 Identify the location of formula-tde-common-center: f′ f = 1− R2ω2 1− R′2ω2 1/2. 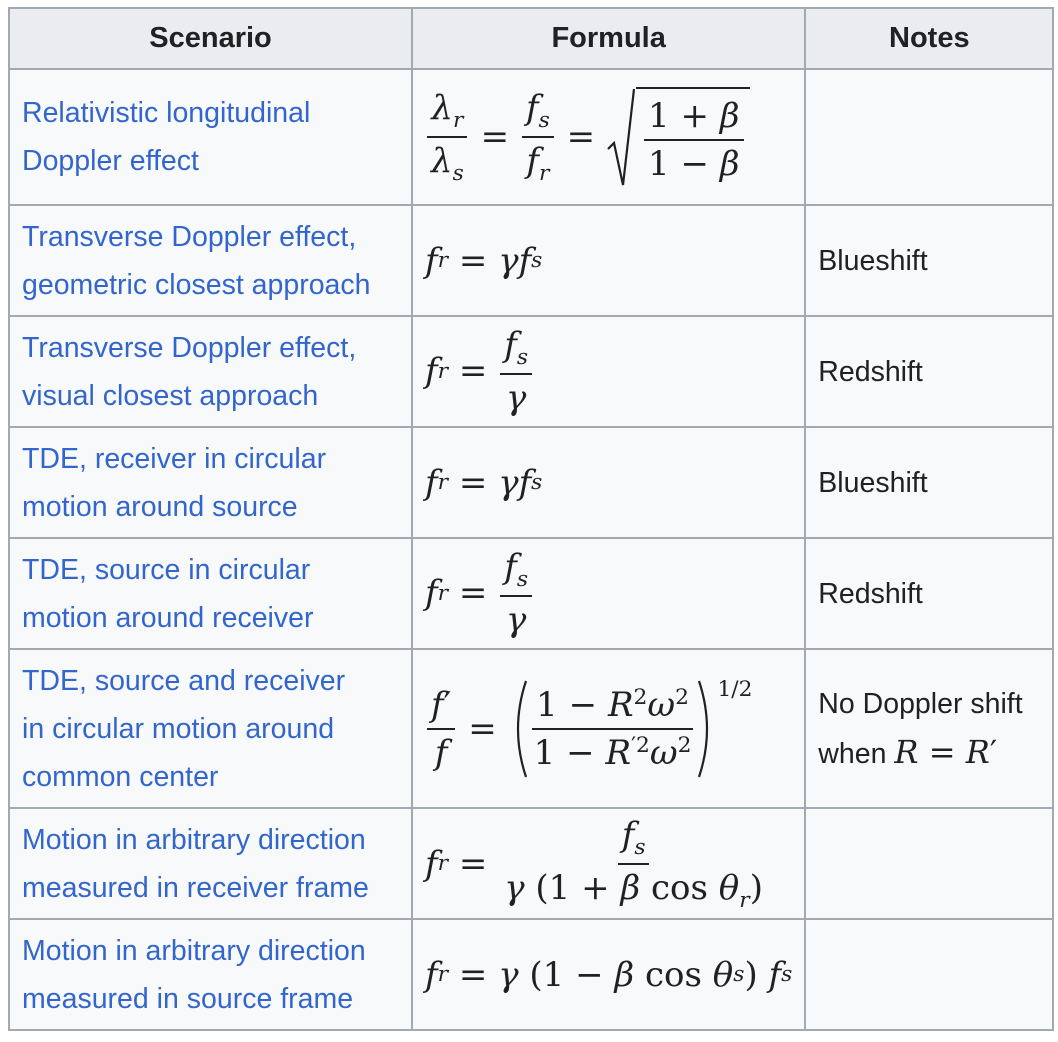
(588, 728).